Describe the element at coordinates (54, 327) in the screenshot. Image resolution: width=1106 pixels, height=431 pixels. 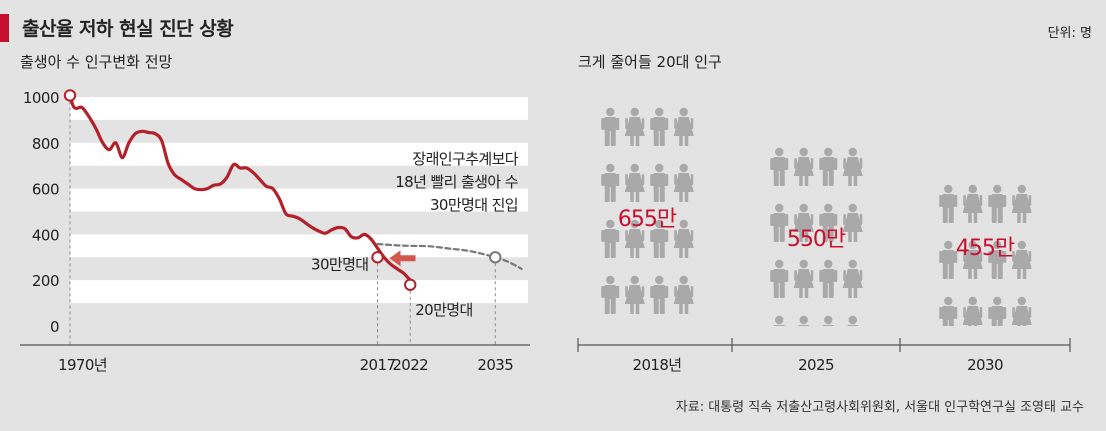
I see `y-tick-label: 0` at that location.